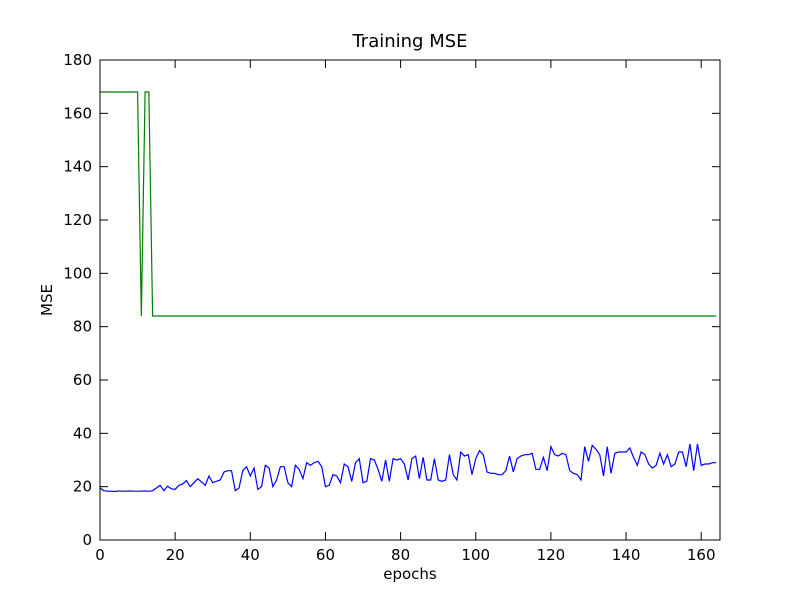 Image resolution: width=800 pixels, height=600 pixels. What do you see at coordinates (100, 555) in the screenshot?
I see `x-tick-label: 0` at bounding box center [100, 555].